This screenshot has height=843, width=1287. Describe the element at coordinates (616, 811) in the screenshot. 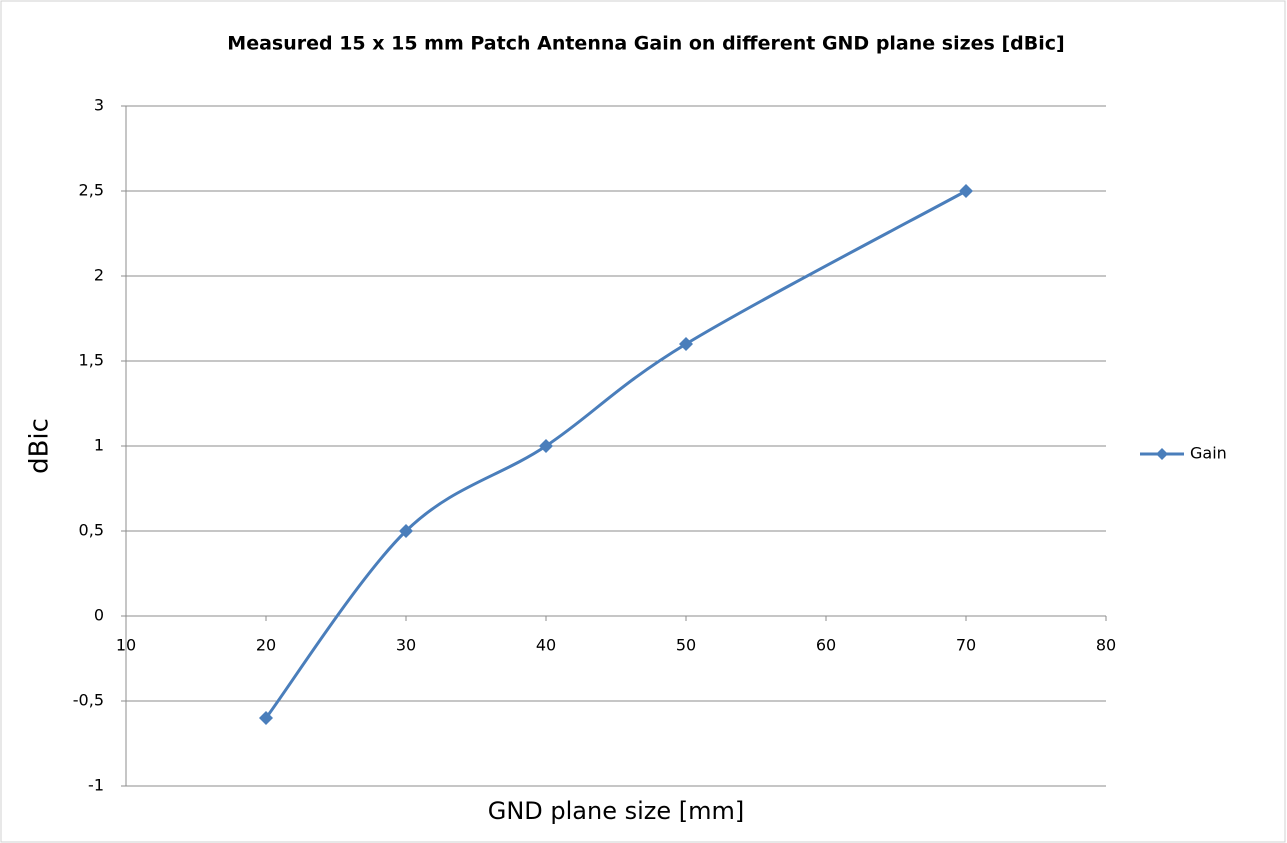

I see `x-axis-title: GND plane size [mm]` at that location.